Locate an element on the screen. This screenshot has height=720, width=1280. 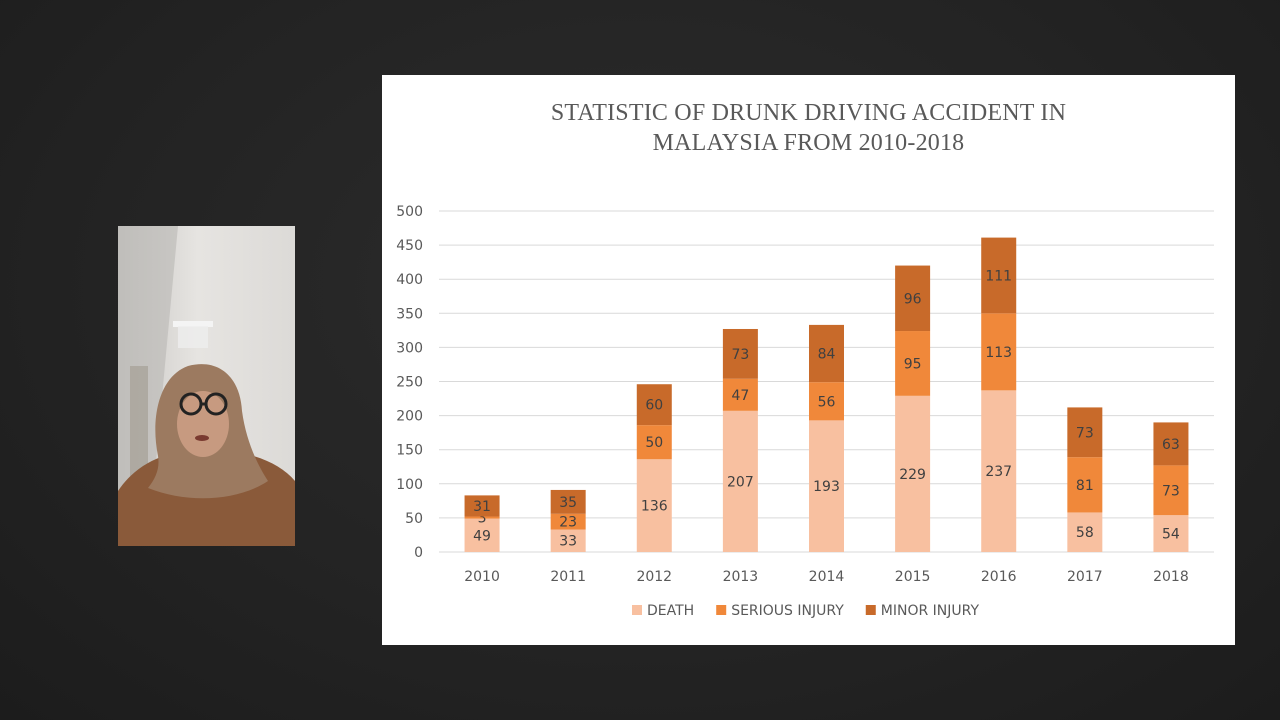
x-tick-label: 2015 is located at coordinates (913, 577).